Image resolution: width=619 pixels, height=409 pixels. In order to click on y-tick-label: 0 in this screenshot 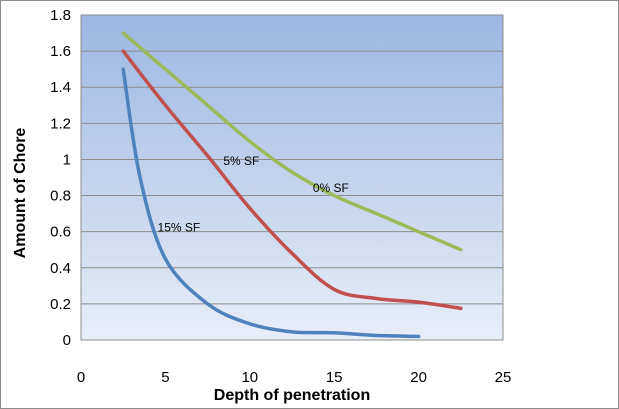, I will do `click(67, 340)`.